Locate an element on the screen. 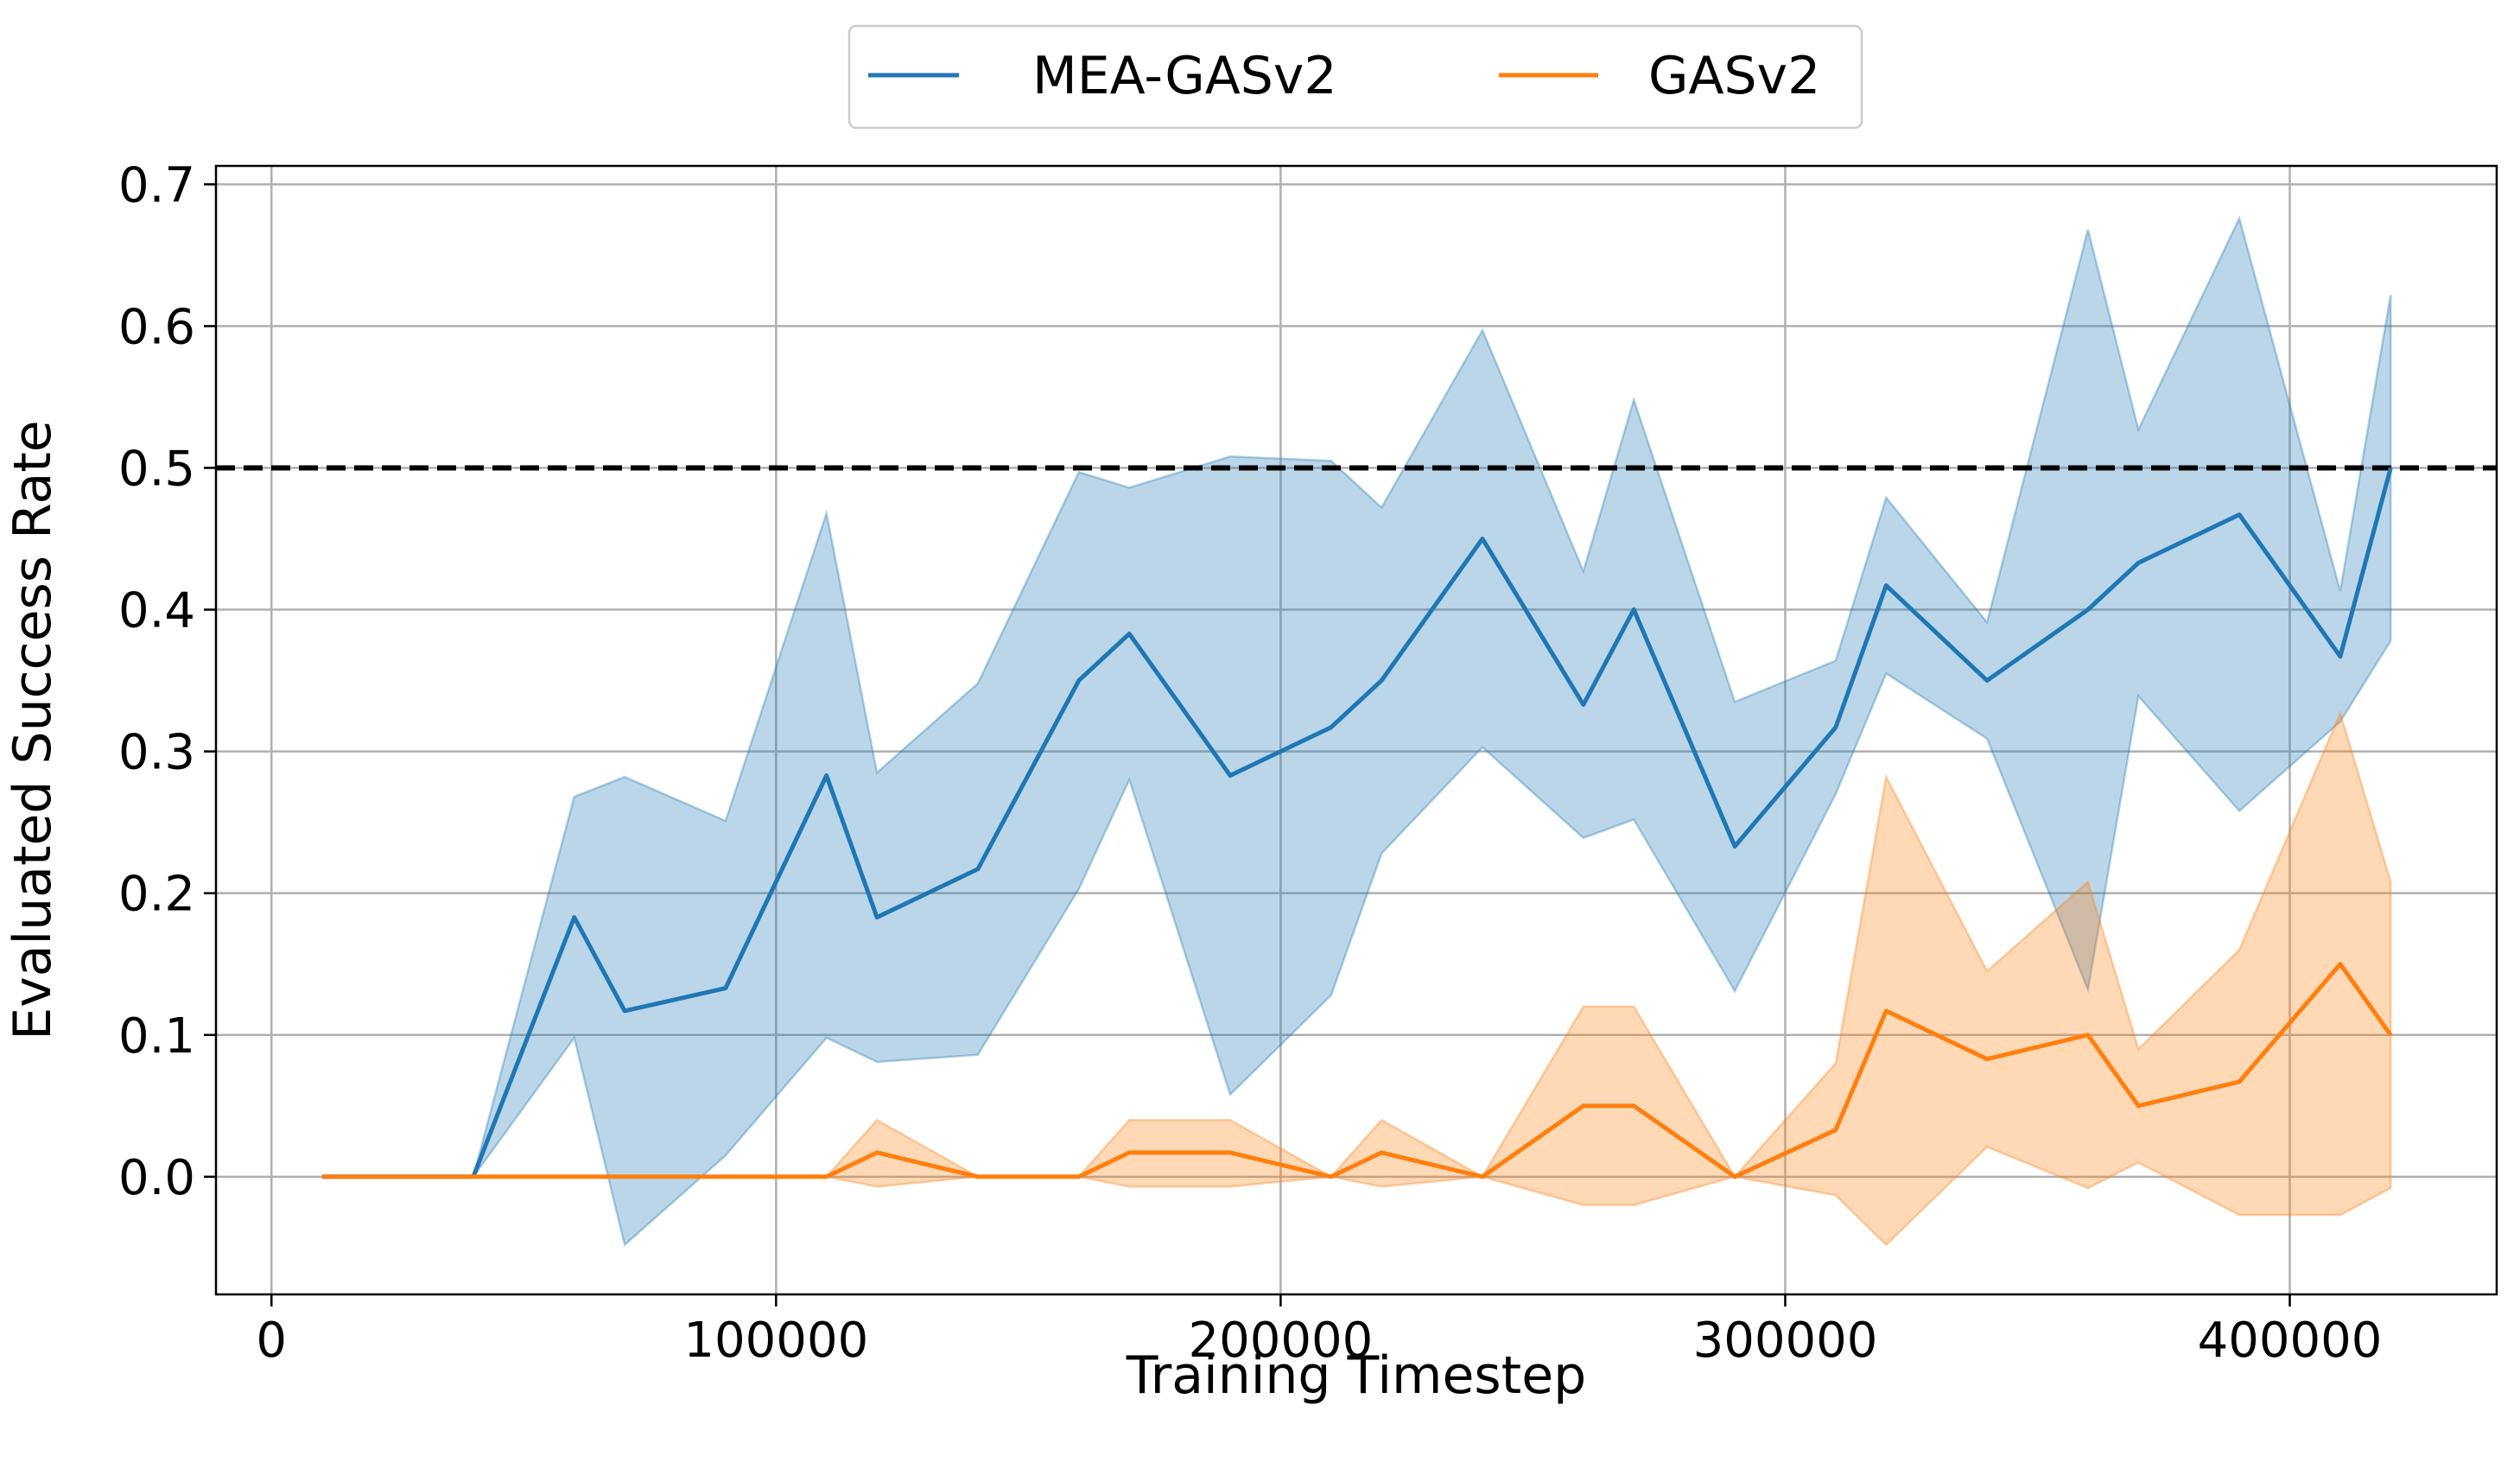 The image size is (2520, 1475). x-axis-ticks: 0 100000 200000 300000 400000 is located at coordinates (1319, 1331).